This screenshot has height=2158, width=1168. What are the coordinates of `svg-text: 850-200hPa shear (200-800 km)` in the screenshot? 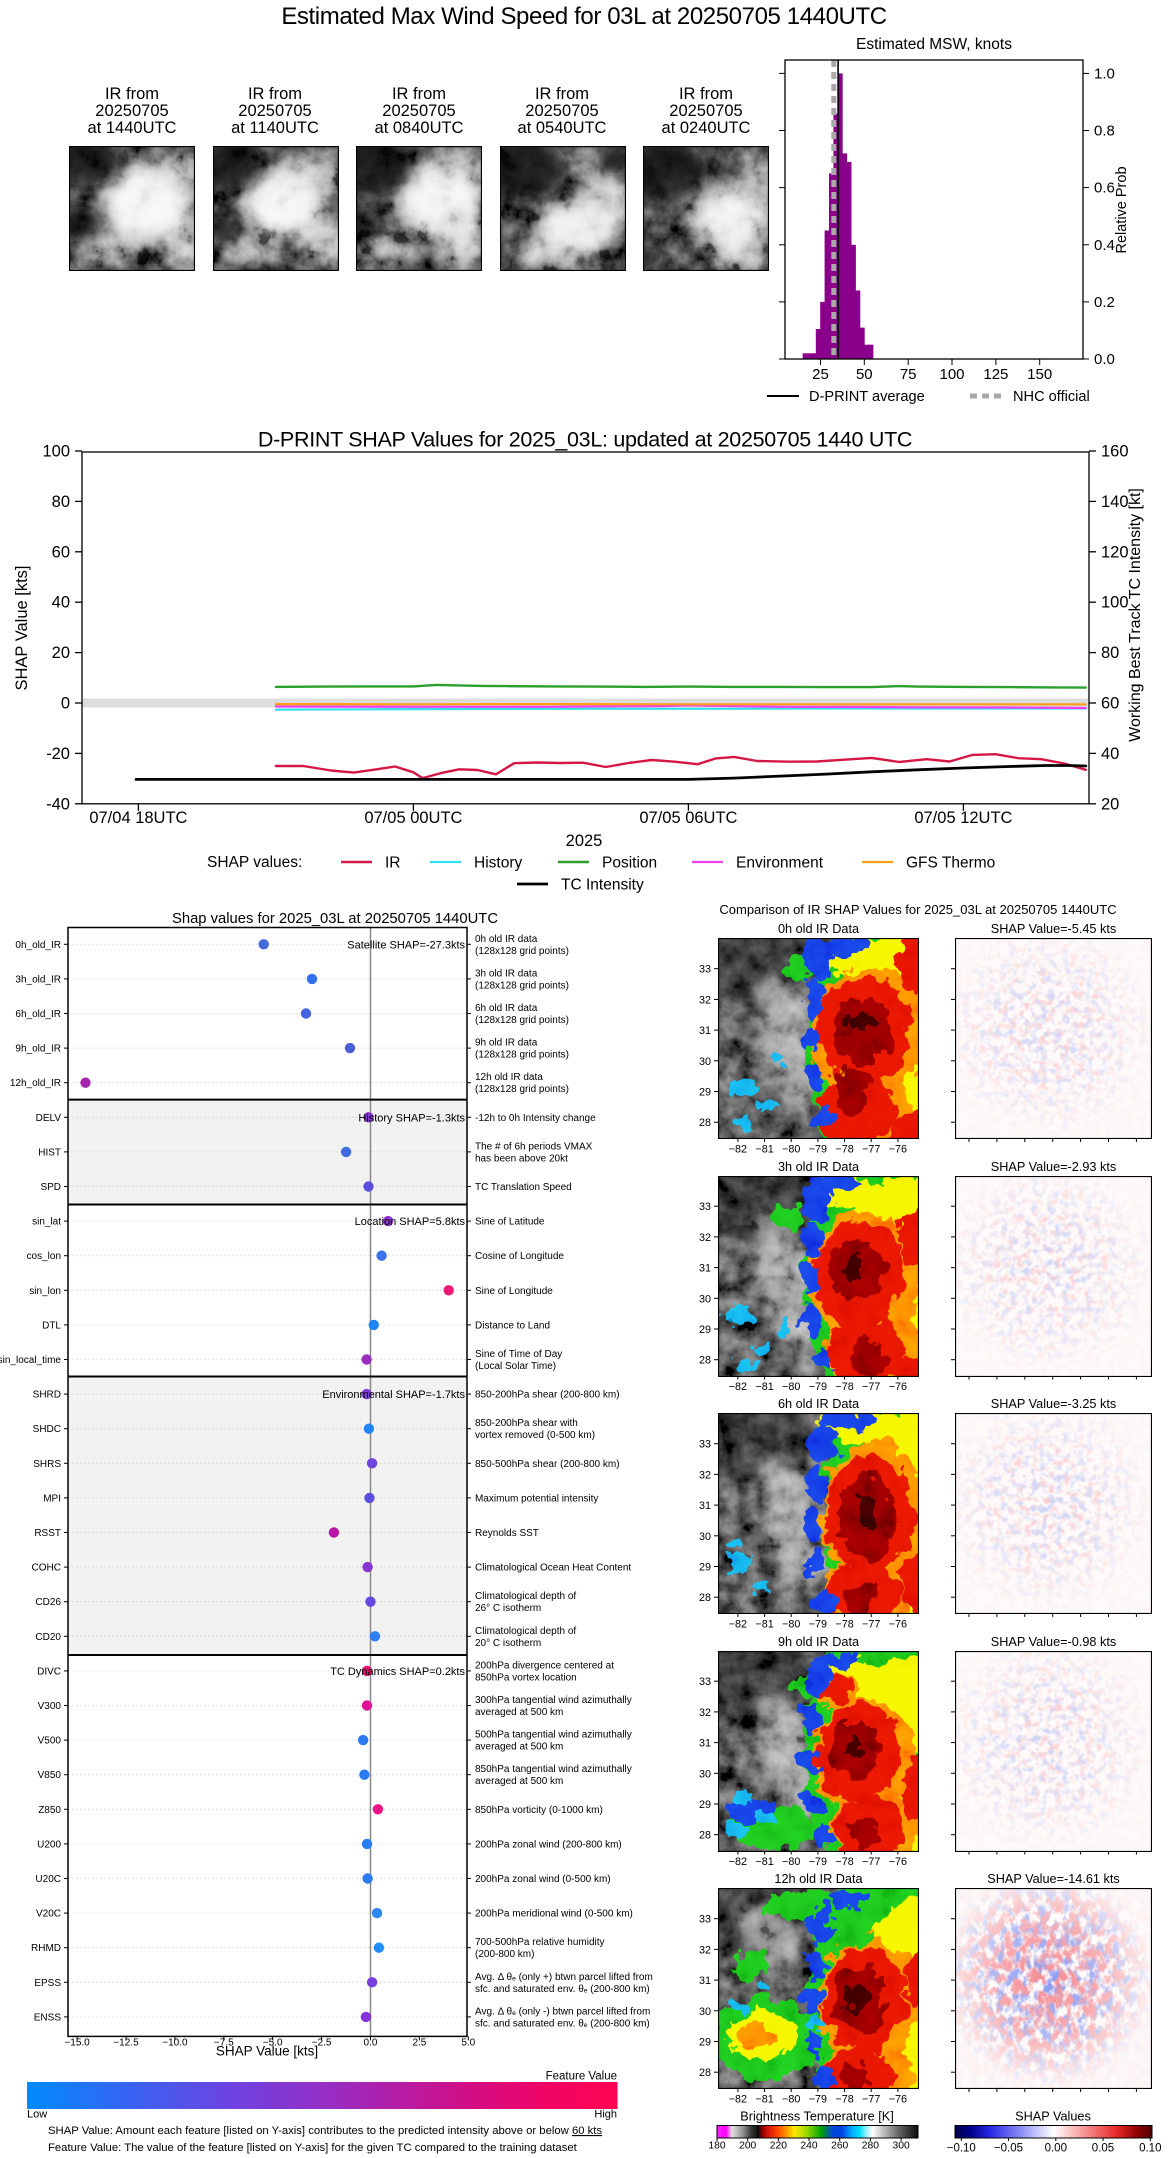 It's located at (547, 1395).